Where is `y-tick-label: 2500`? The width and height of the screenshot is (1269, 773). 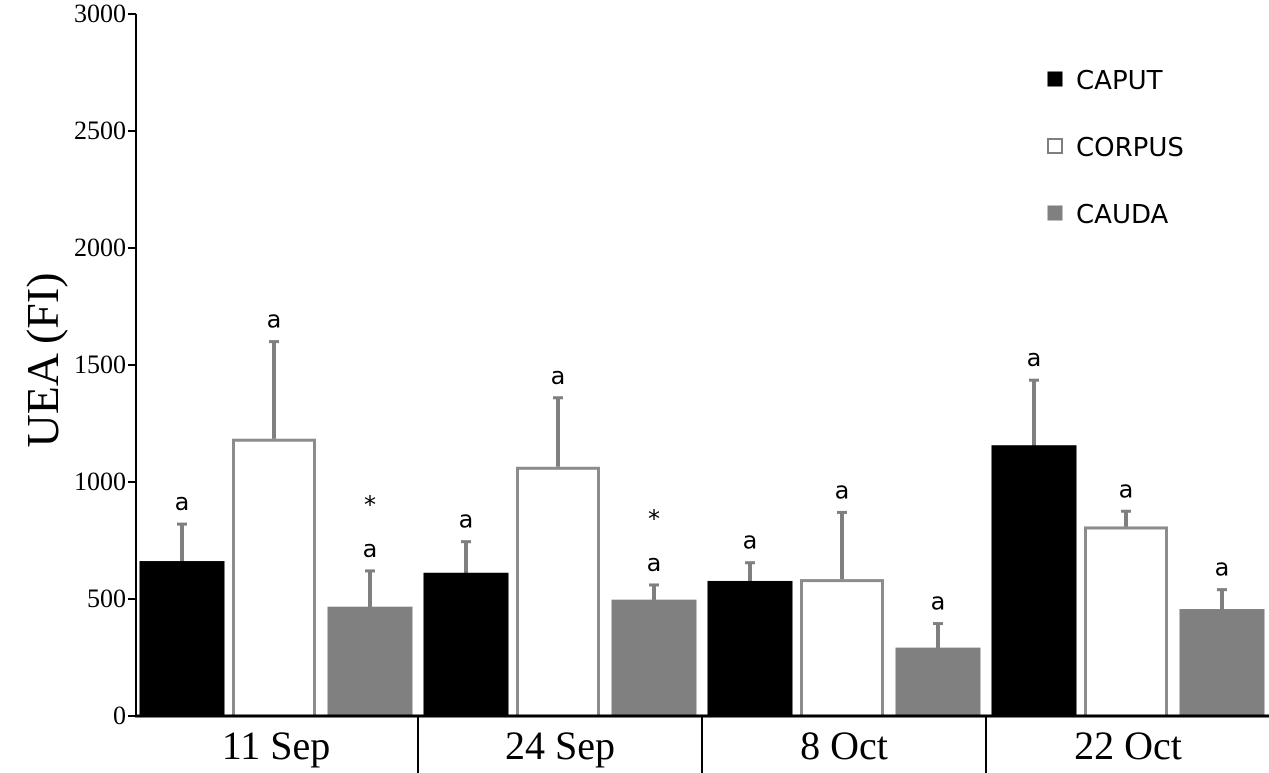 y-tick-label: 2500 is located at coordinates (100, 130).